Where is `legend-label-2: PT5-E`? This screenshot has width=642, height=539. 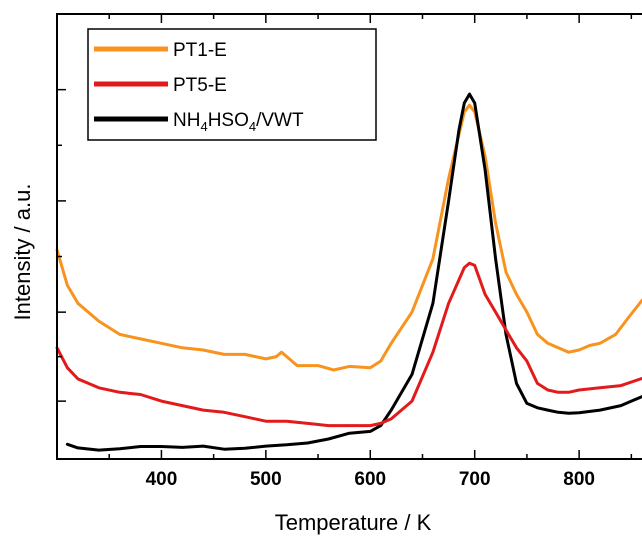
legend-label-2: PT5-E is located at coordinates (200, 85).